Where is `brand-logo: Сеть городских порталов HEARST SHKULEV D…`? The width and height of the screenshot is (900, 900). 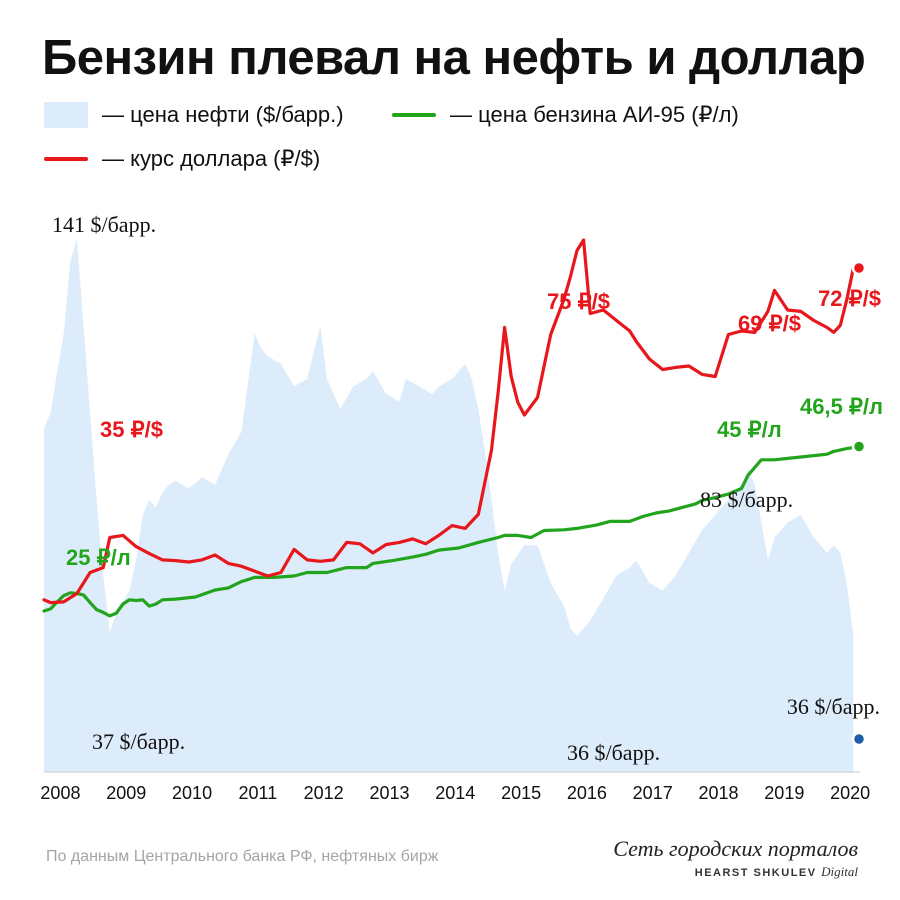 brand-logo: Сеть городских порталов HEARST SHKULEV D… is located at coordinates (735, 858).